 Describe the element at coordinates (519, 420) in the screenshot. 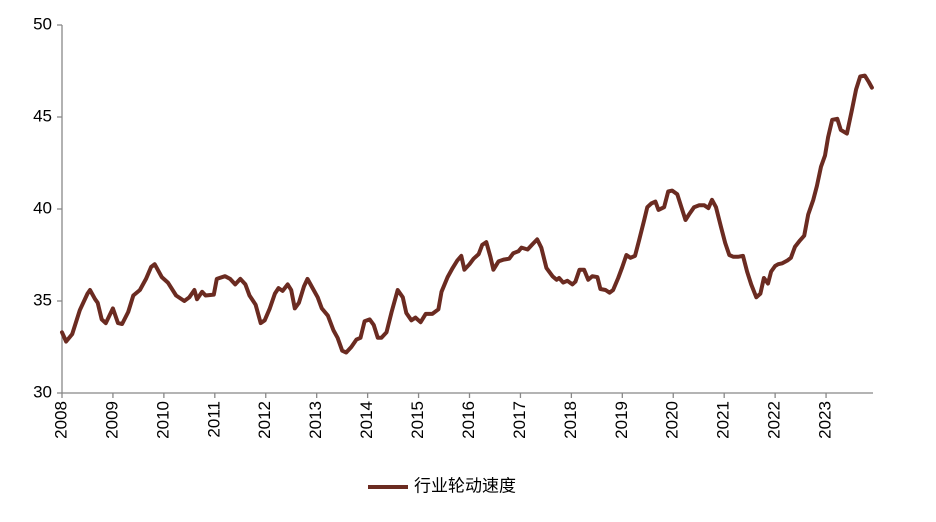

I see `x-tick-label: 2017` at that location.